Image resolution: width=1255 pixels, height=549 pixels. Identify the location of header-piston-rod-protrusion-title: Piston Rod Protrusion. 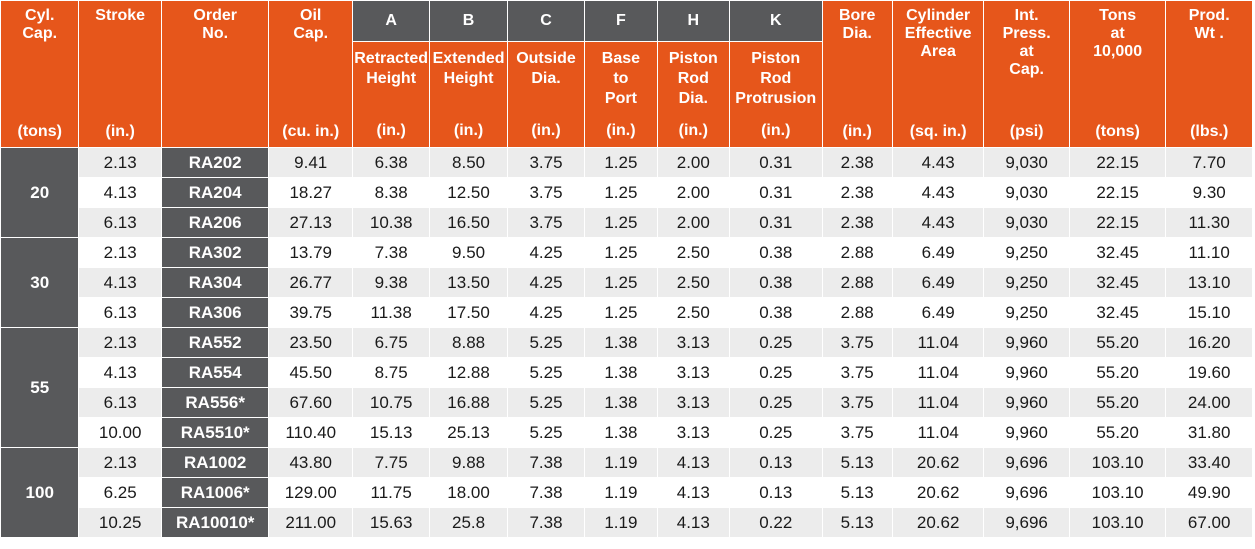
(776, 78).